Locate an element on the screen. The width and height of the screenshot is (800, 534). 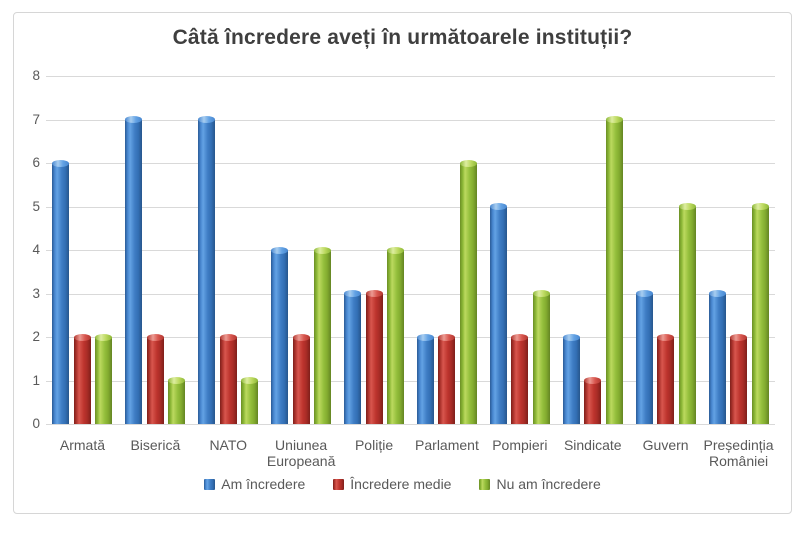
y-axis-tick-label: 0 is located at coordinates (36, 423).